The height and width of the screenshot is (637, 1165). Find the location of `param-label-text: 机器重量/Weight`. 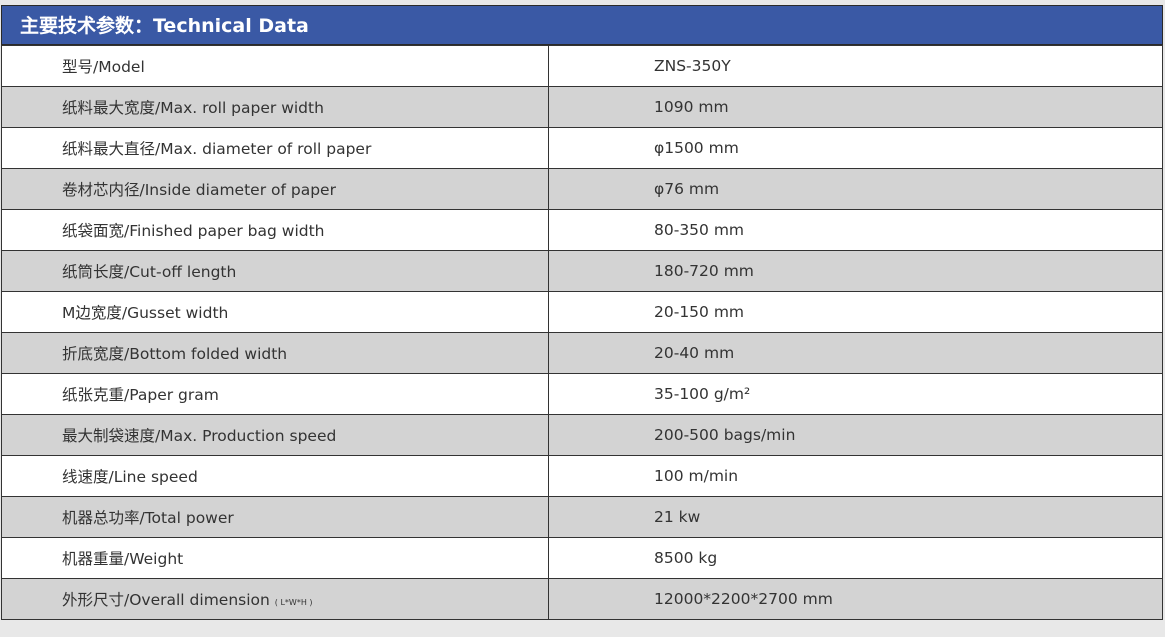

param-label-text: 机器重量/Weight is located at coordinates (123, 559).